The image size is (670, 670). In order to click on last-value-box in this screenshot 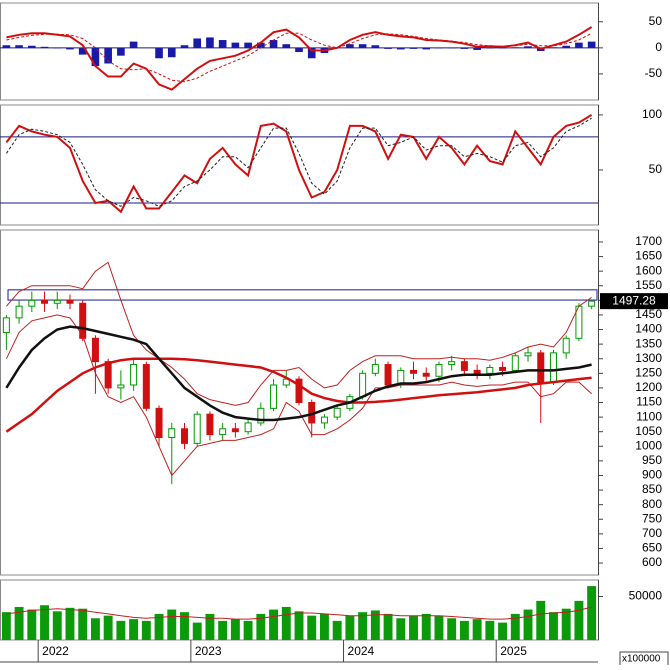, I will do `click(634, 301)`.